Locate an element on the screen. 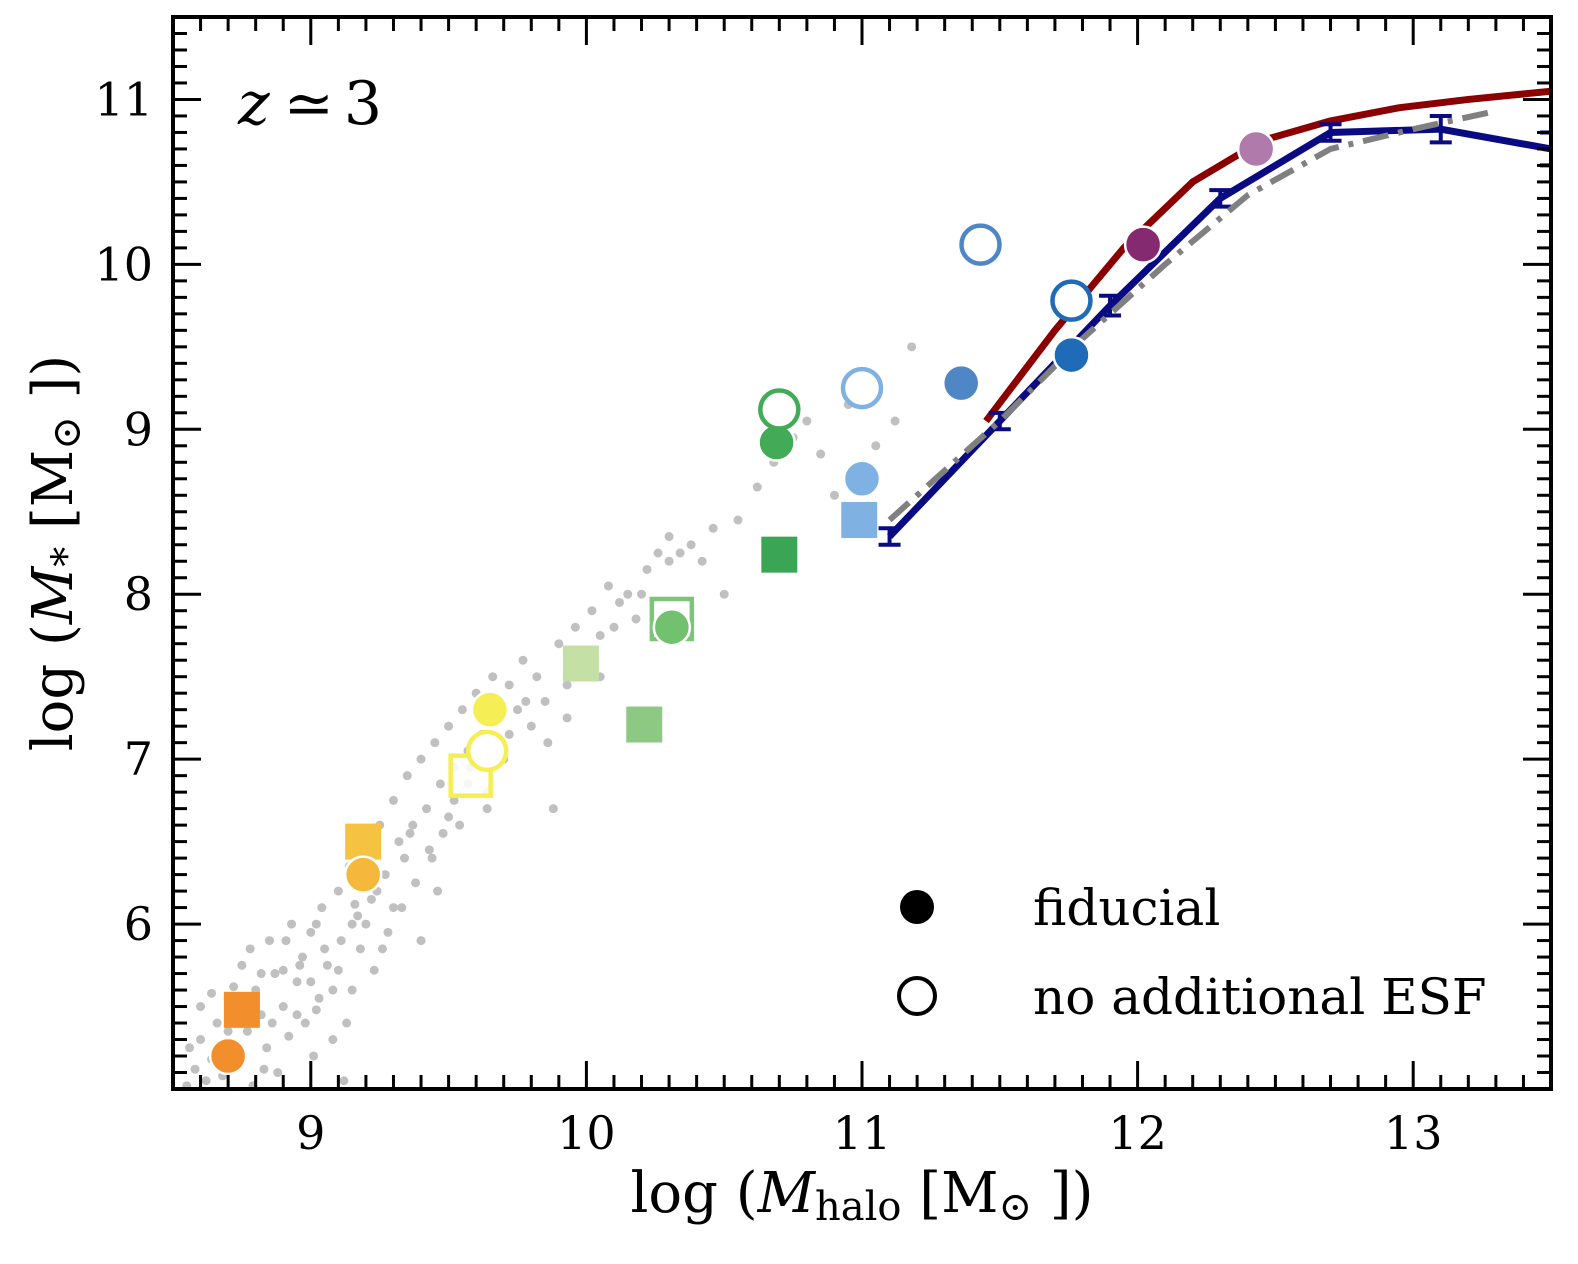  y-axis-title-unit: [M is located at coordinates (53, 498).